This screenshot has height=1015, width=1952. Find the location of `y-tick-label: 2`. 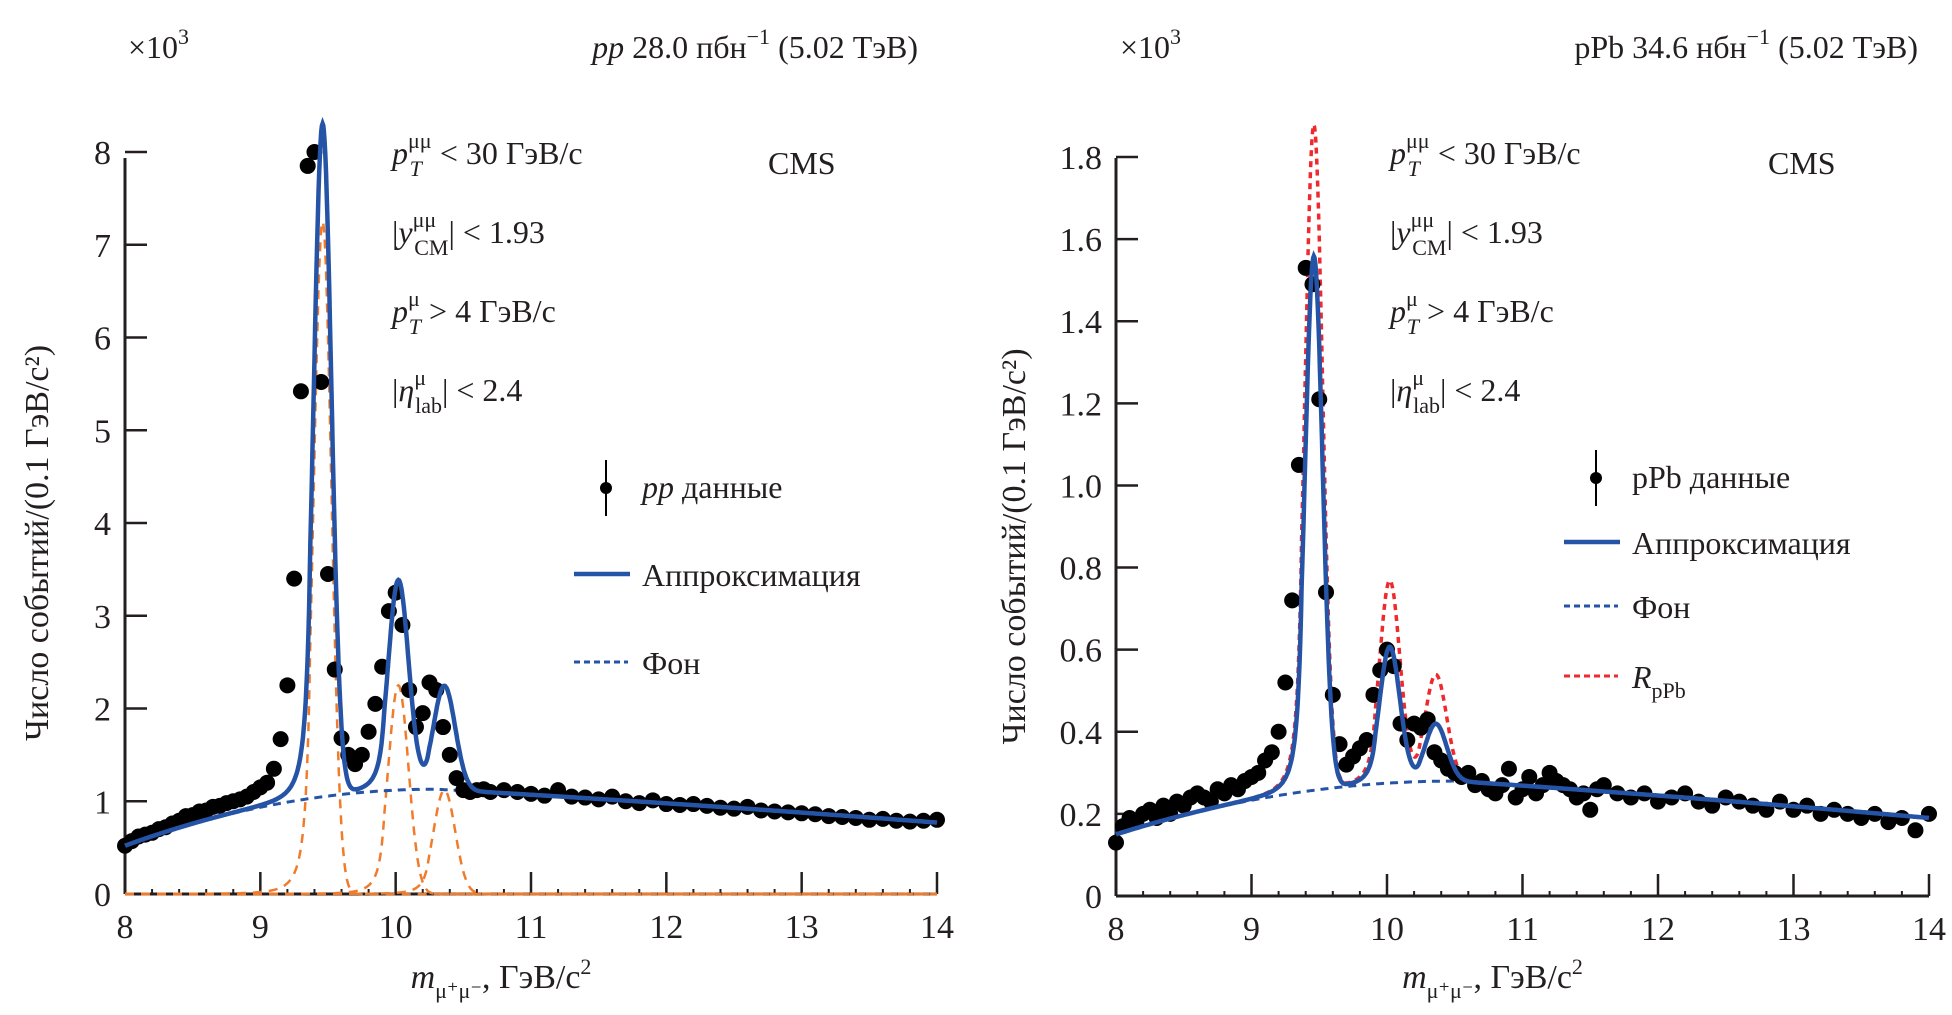

y-tick-label: 2 is located at coordinates (102, 710).